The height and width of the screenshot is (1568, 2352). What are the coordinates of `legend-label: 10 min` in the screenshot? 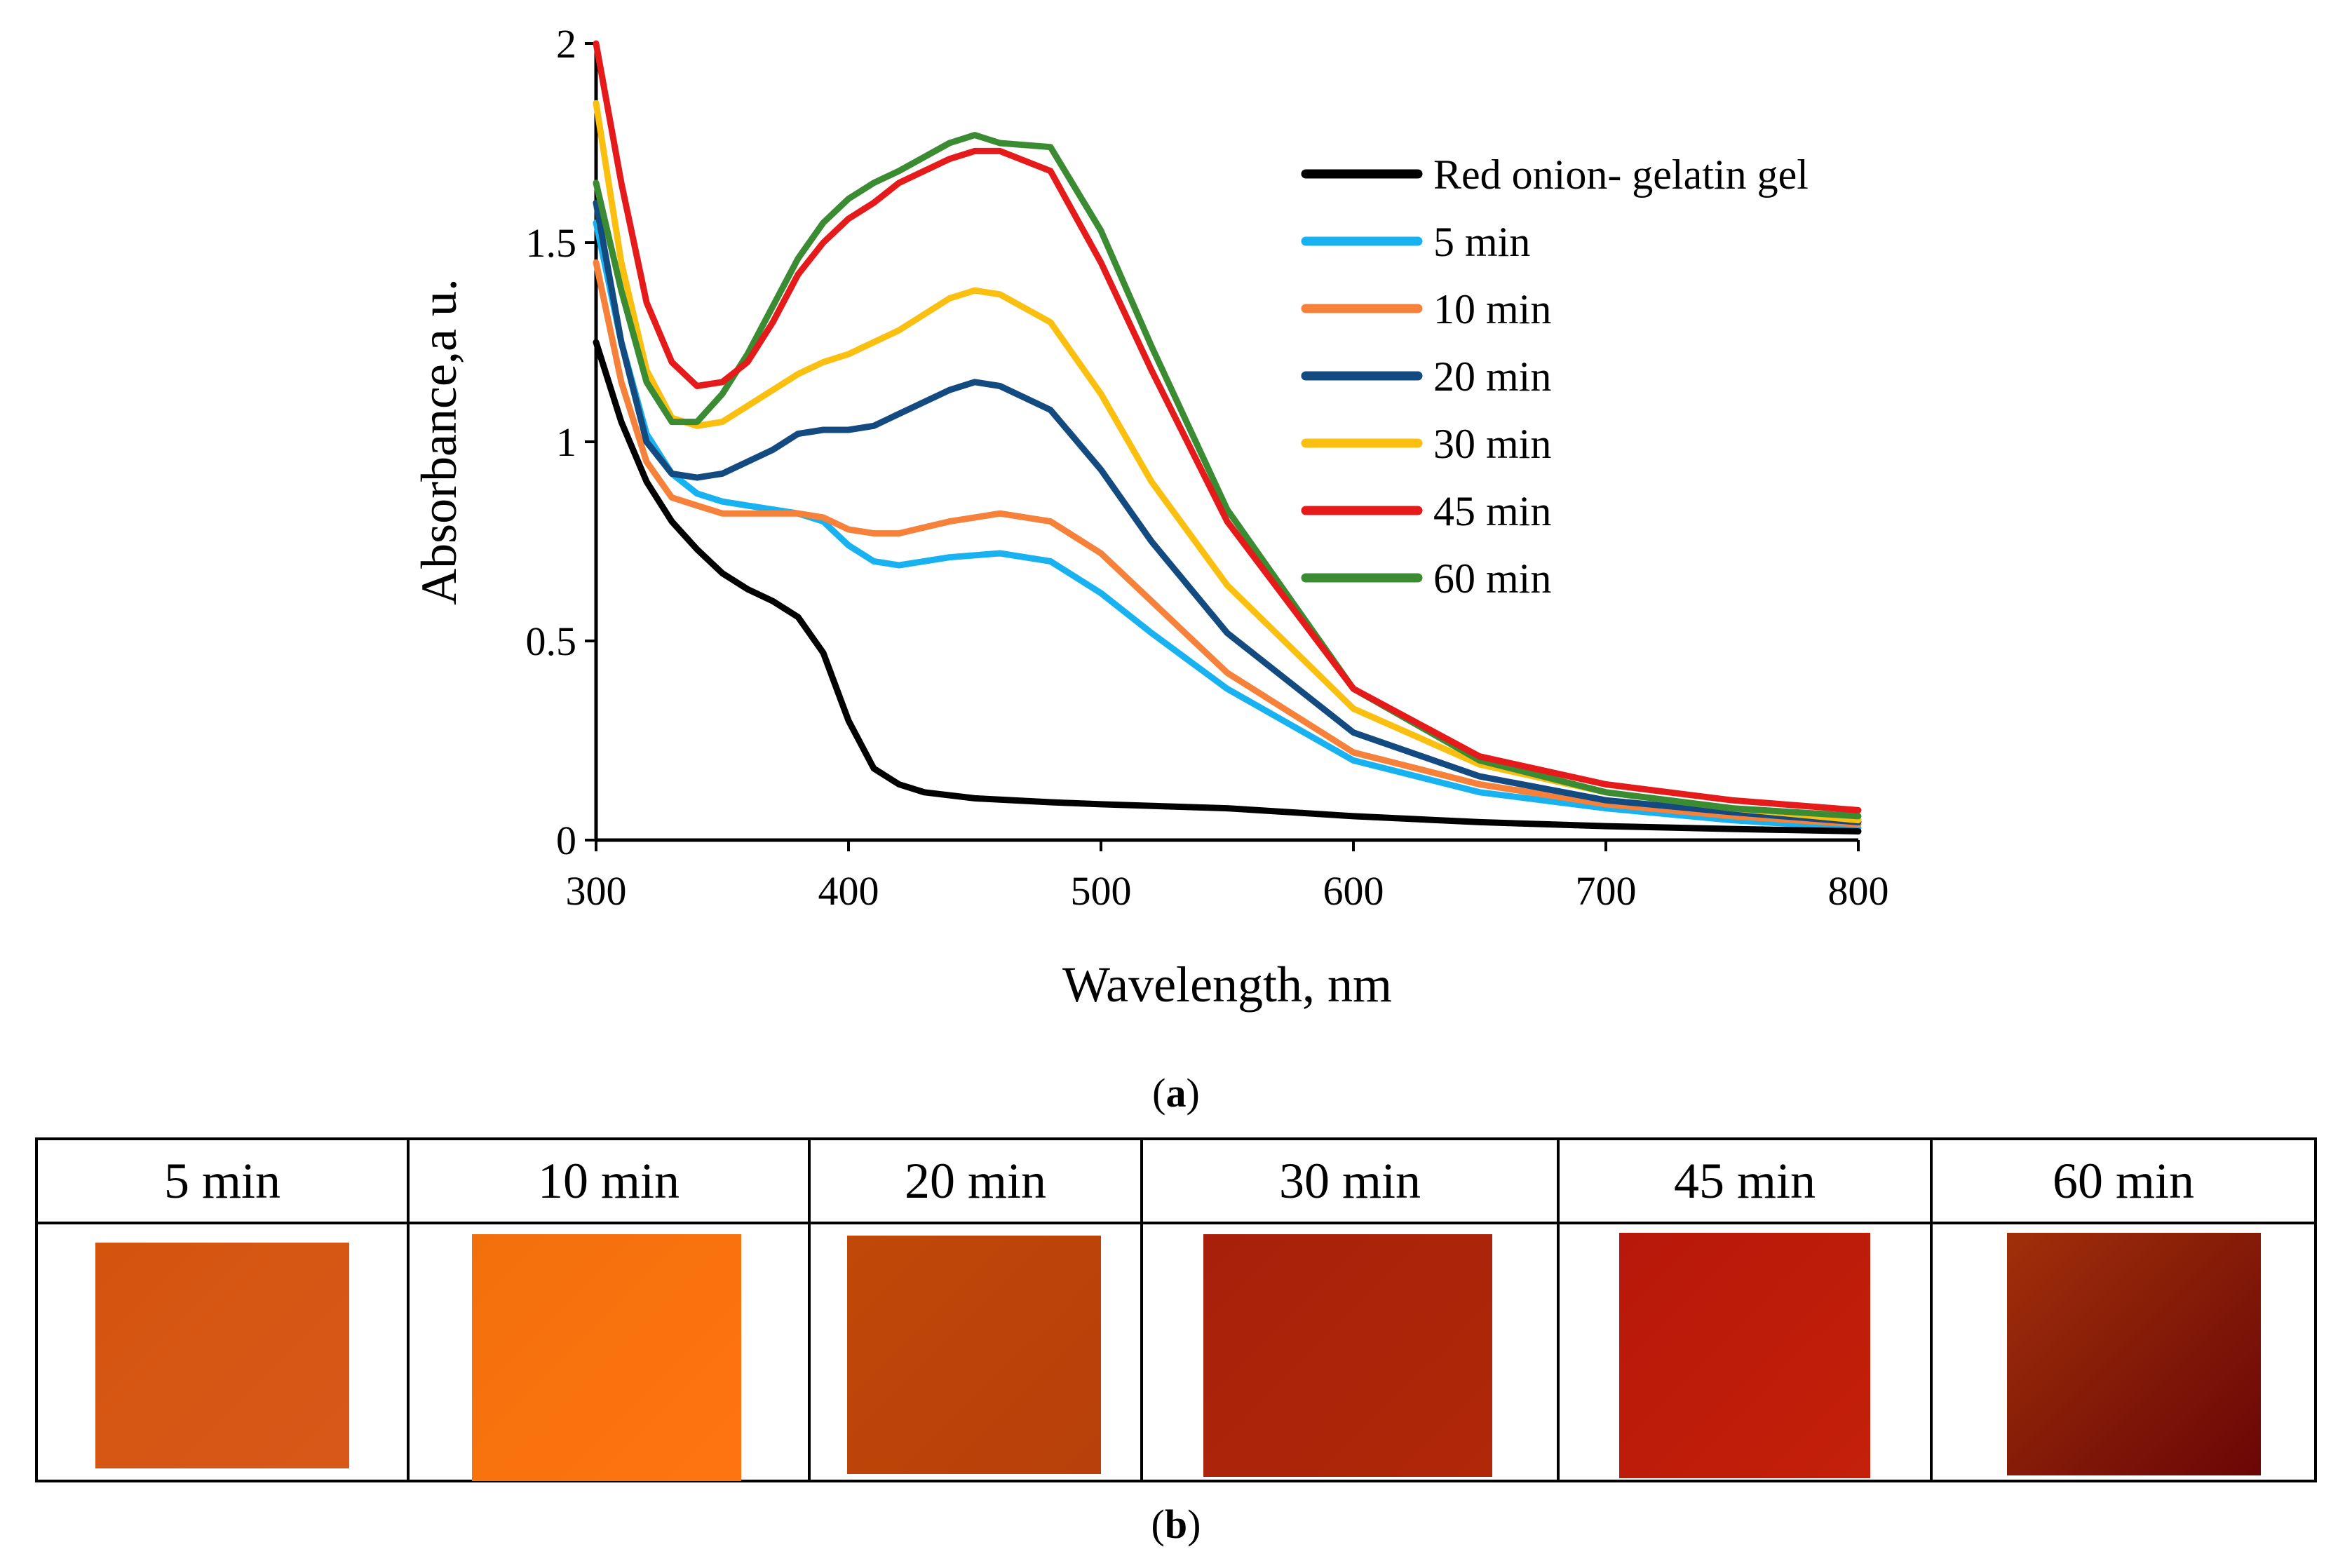 It's located at (1492, 309).